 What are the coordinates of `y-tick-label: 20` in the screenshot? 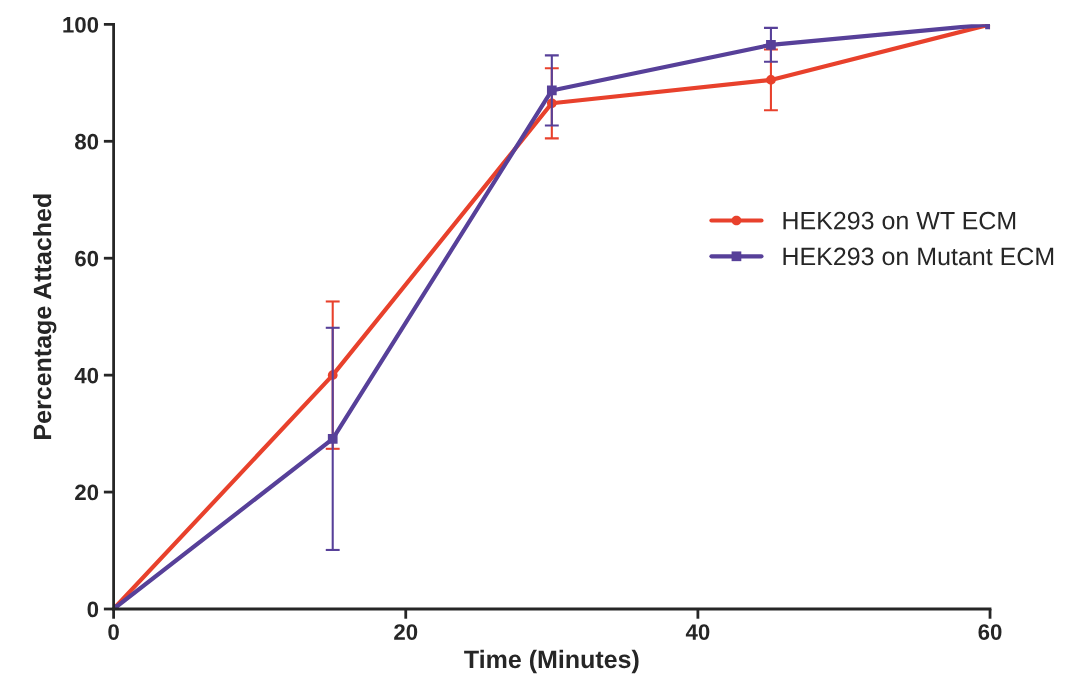 It's located at (87, 492).